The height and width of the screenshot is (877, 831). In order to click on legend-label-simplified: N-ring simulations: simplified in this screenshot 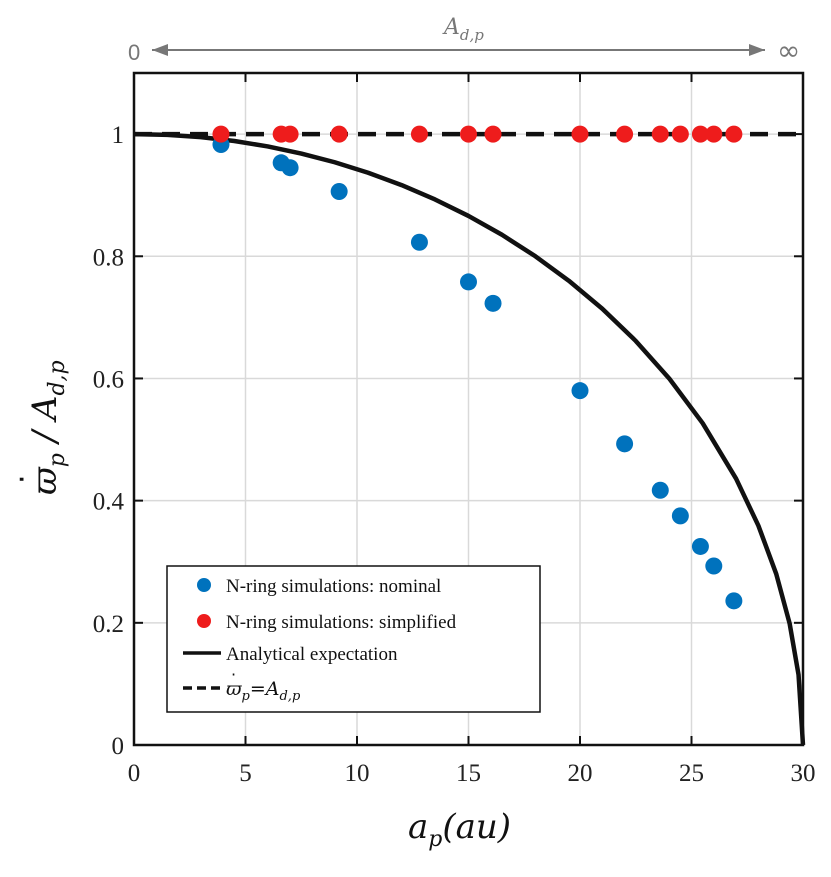, I will do `click(341, 622)`.